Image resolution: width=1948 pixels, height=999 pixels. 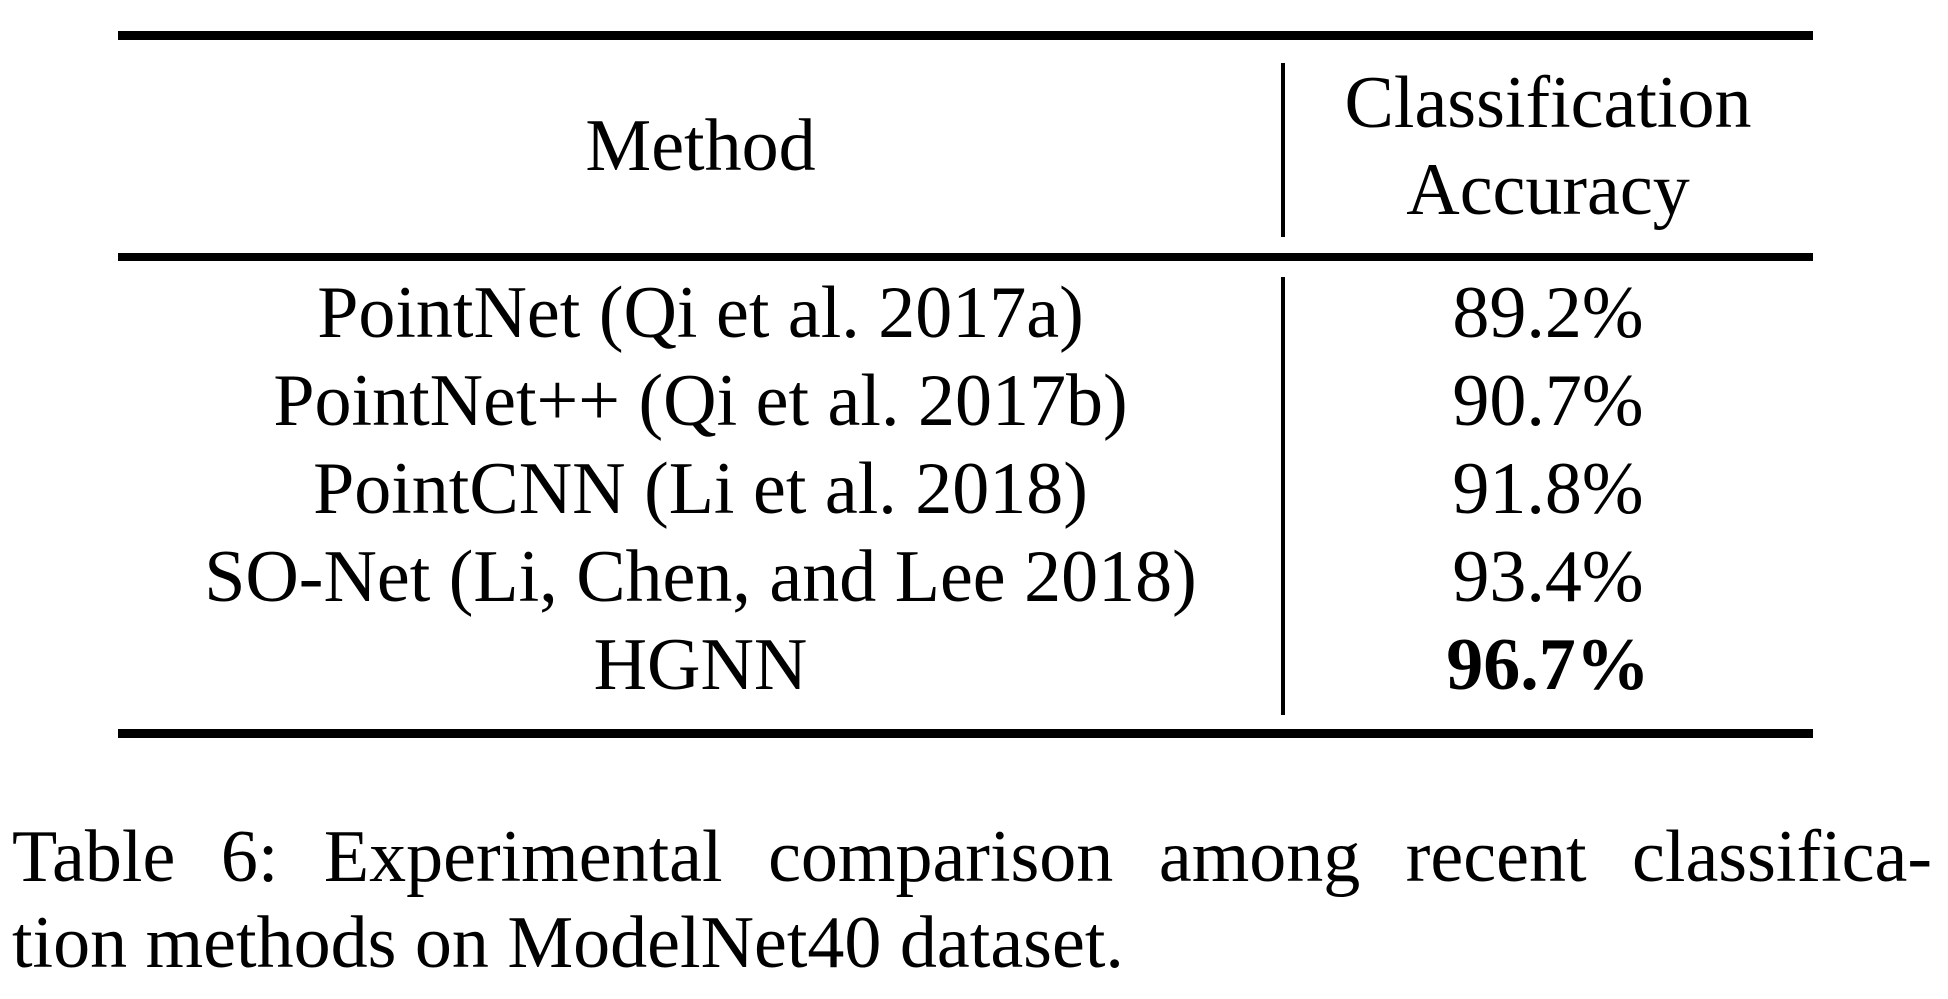 I want to click on method-cell: PointCNN (Li et al. 2018), so click(x=700, y=488).